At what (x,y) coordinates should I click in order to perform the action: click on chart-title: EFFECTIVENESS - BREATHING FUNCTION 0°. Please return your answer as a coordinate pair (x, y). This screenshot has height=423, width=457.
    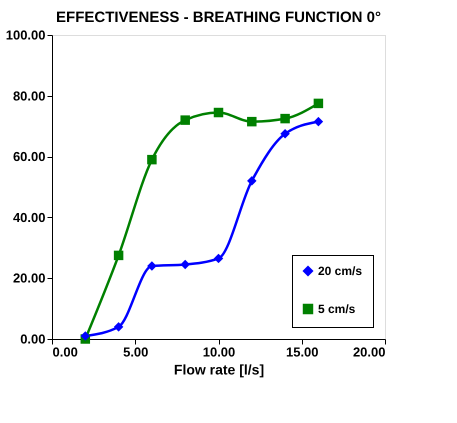
    Looking at the image, I should click on (218, 17).